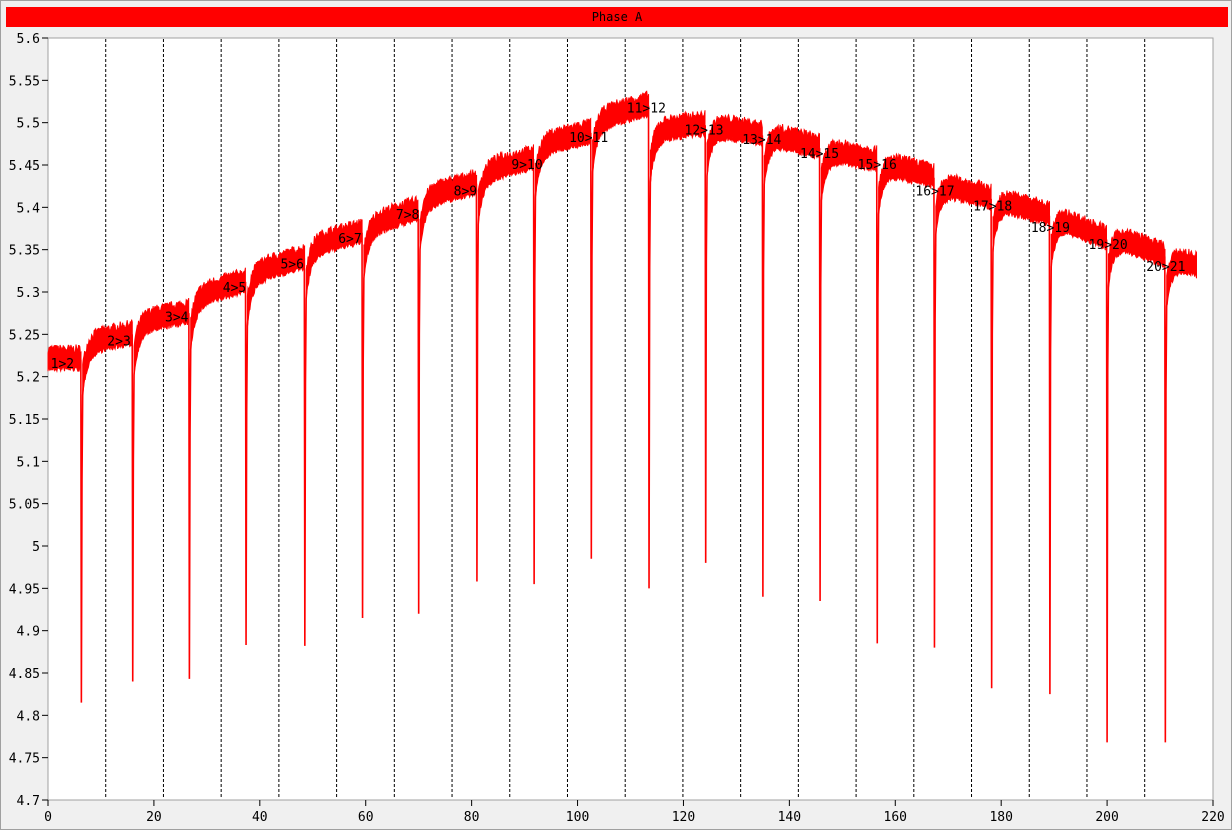 The height and width of the screenshot is (830, 1232). Describe the element at coordinates (24, 335) in the screenshot. I see `y-tick-label: 5.25` at that location.